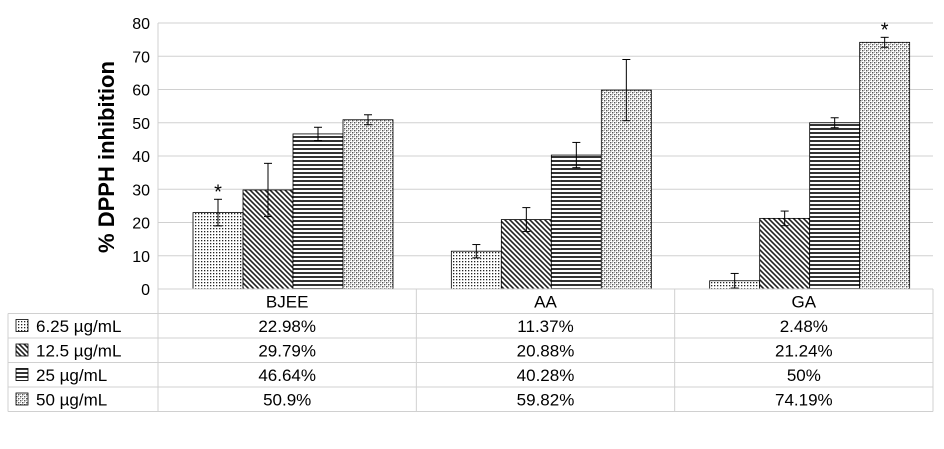 The height and width of the screenshot is (449, 944). I want to click on x-tick-label: AA, so click(545, 302).